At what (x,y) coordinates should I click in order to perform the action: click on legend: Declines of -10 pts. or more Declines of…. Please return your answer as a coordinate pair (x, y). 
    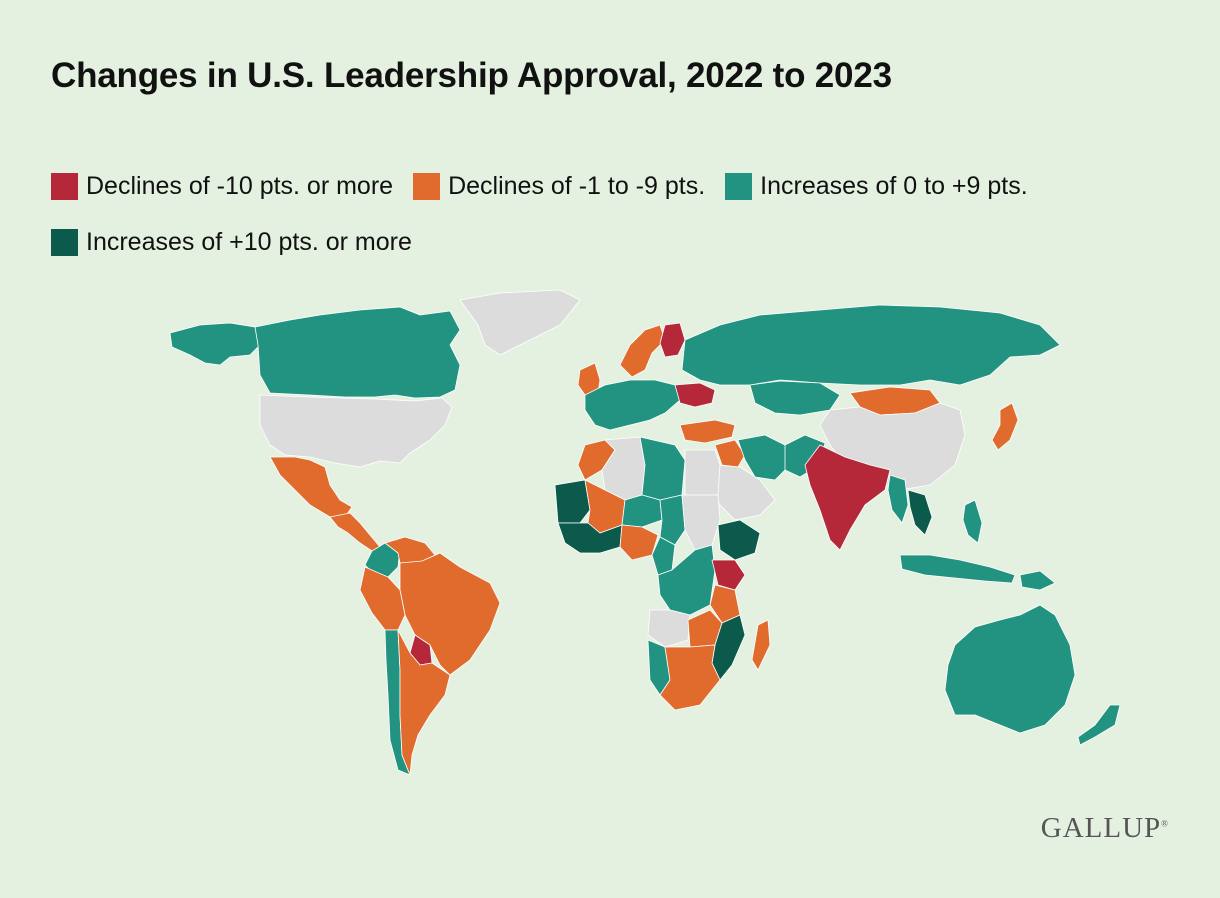
    Looking at the image, I should click on (611, 214).